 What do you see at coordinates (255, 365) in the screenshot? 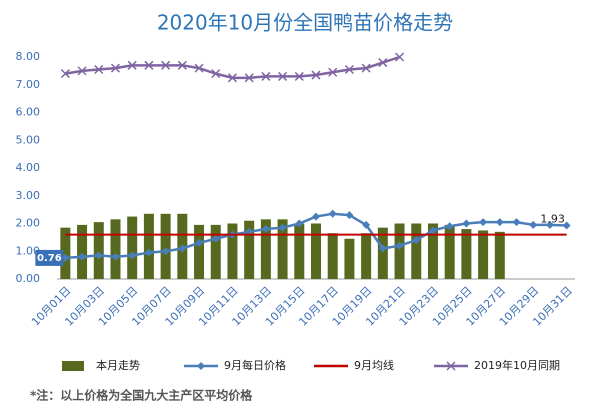
I see `legend-label: 9月每日价格` at bounding box center [255, 365].